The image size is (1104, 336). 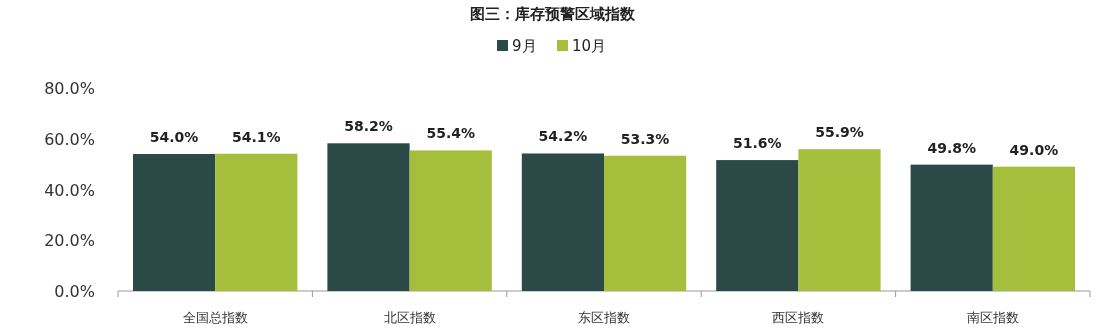 What do you see at coordinates (215, 317) in the screenshot?
I see `x-tick-label: 全国总指数` at bounding box center [215, 317].